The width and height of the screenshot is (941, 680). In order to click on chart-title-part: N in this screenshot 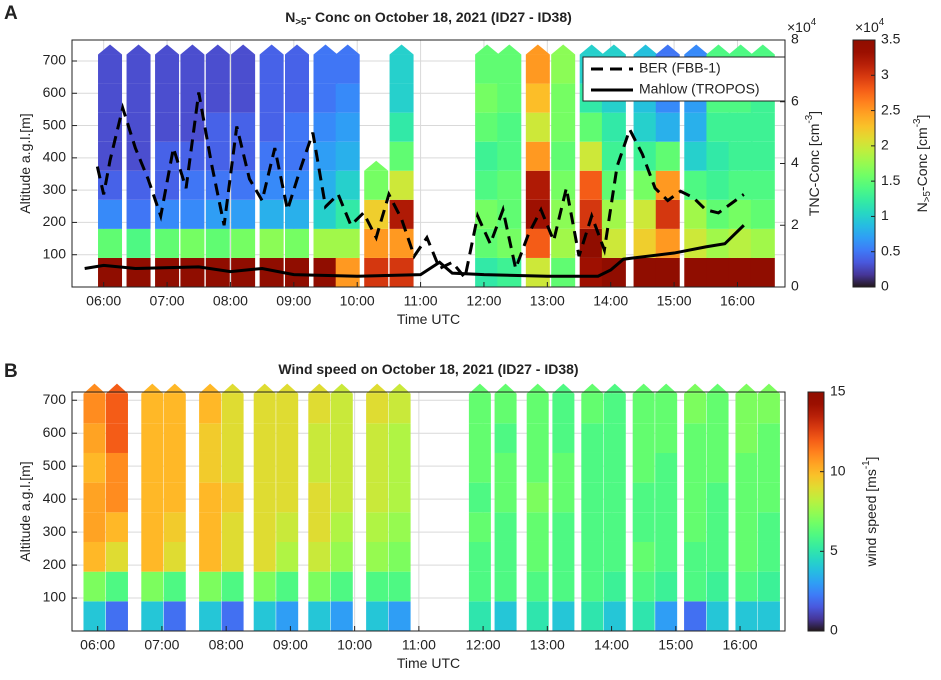, I will do `click(290, 17)`.